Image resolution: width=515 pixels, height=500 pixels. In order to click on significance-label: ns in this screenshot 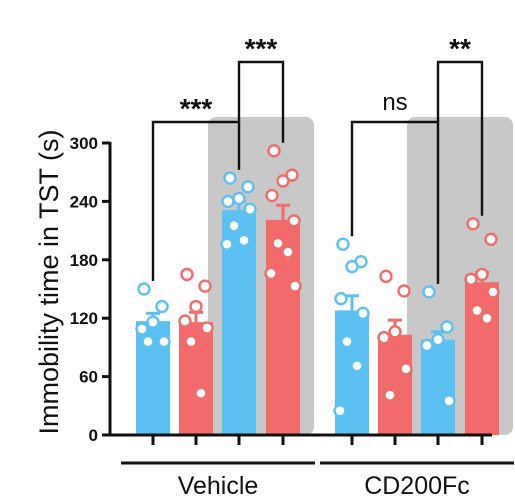, I will do `click(394, 102)`.